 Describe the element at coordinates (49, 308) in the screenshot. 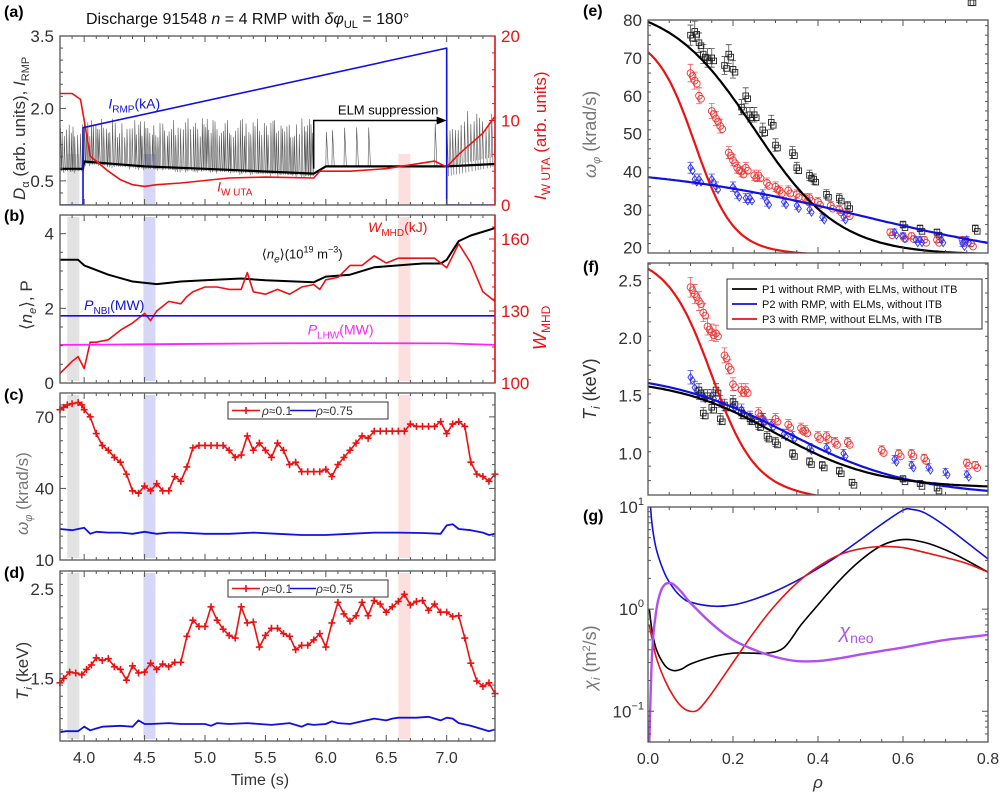

I see `y-tick-label: 2` at that location.